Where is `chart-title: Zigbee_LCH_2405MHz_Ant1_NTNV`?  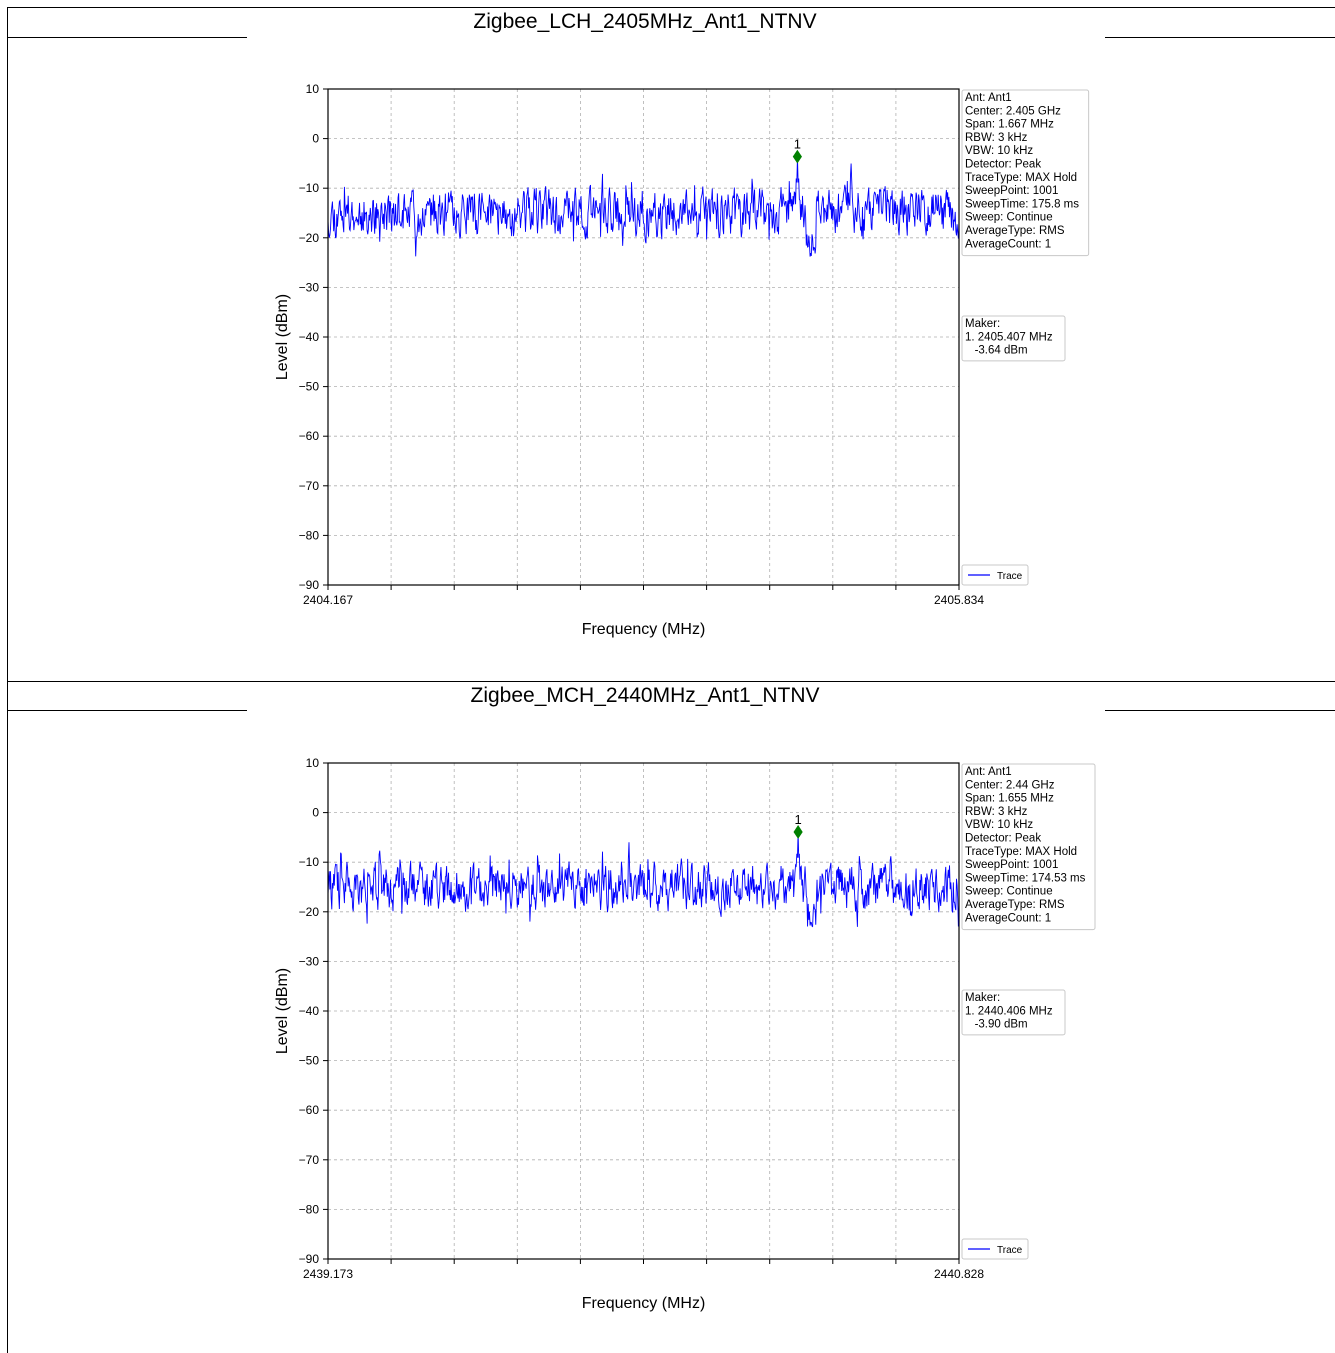 chart-title: Zigbee_LCH_2405MHz_Ant1_NTNV is located at coordinates (645, 21).